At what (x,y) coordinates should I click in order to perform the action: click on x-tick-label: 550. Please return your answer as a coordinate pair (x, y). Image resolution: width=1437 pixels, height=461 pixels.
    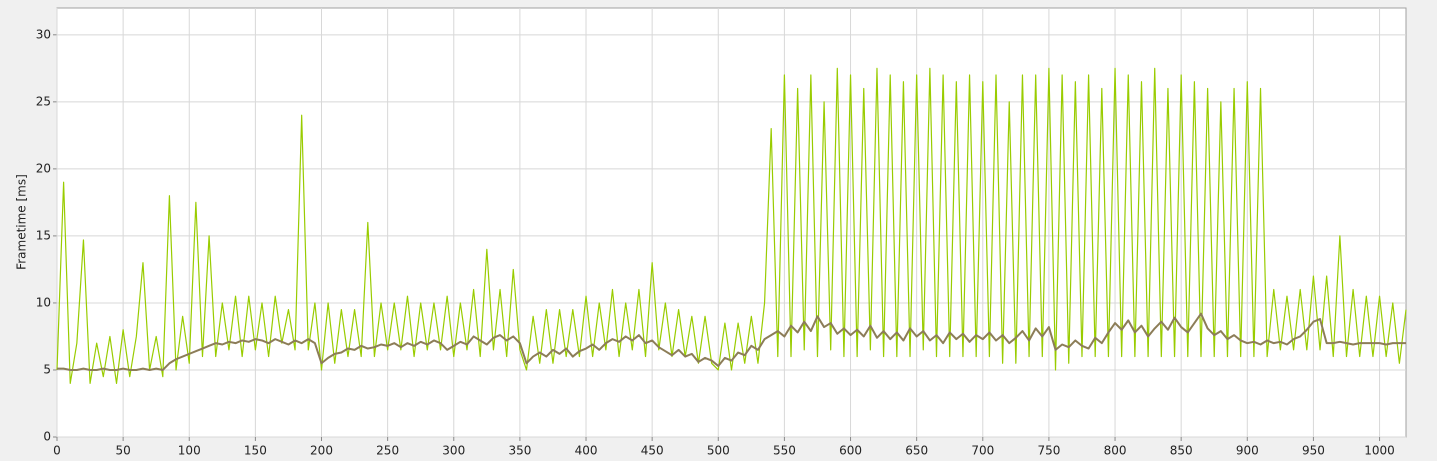
    Looking at the image, I should click on (784, 451).